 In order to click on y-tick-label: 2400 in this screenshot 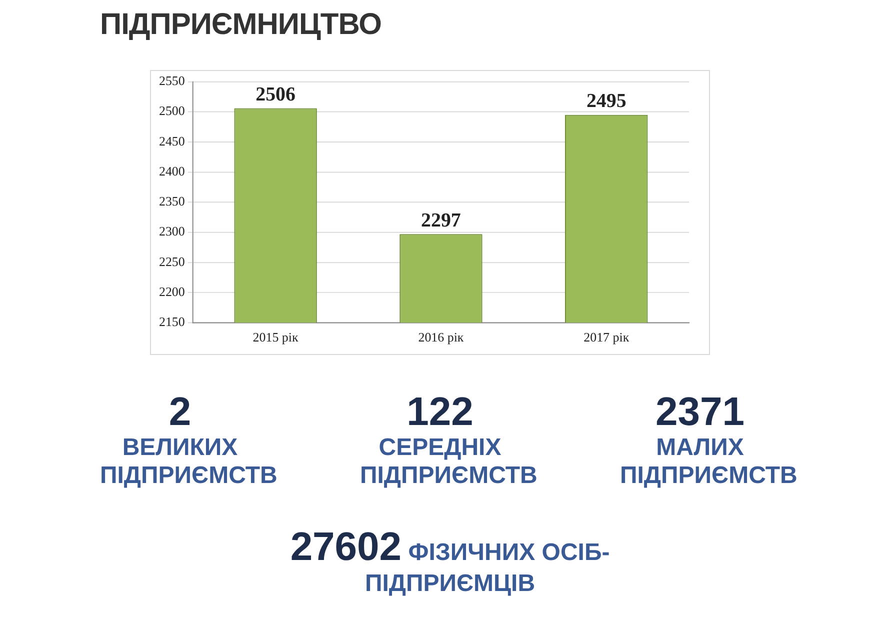, I will do `click(171, 170)`.